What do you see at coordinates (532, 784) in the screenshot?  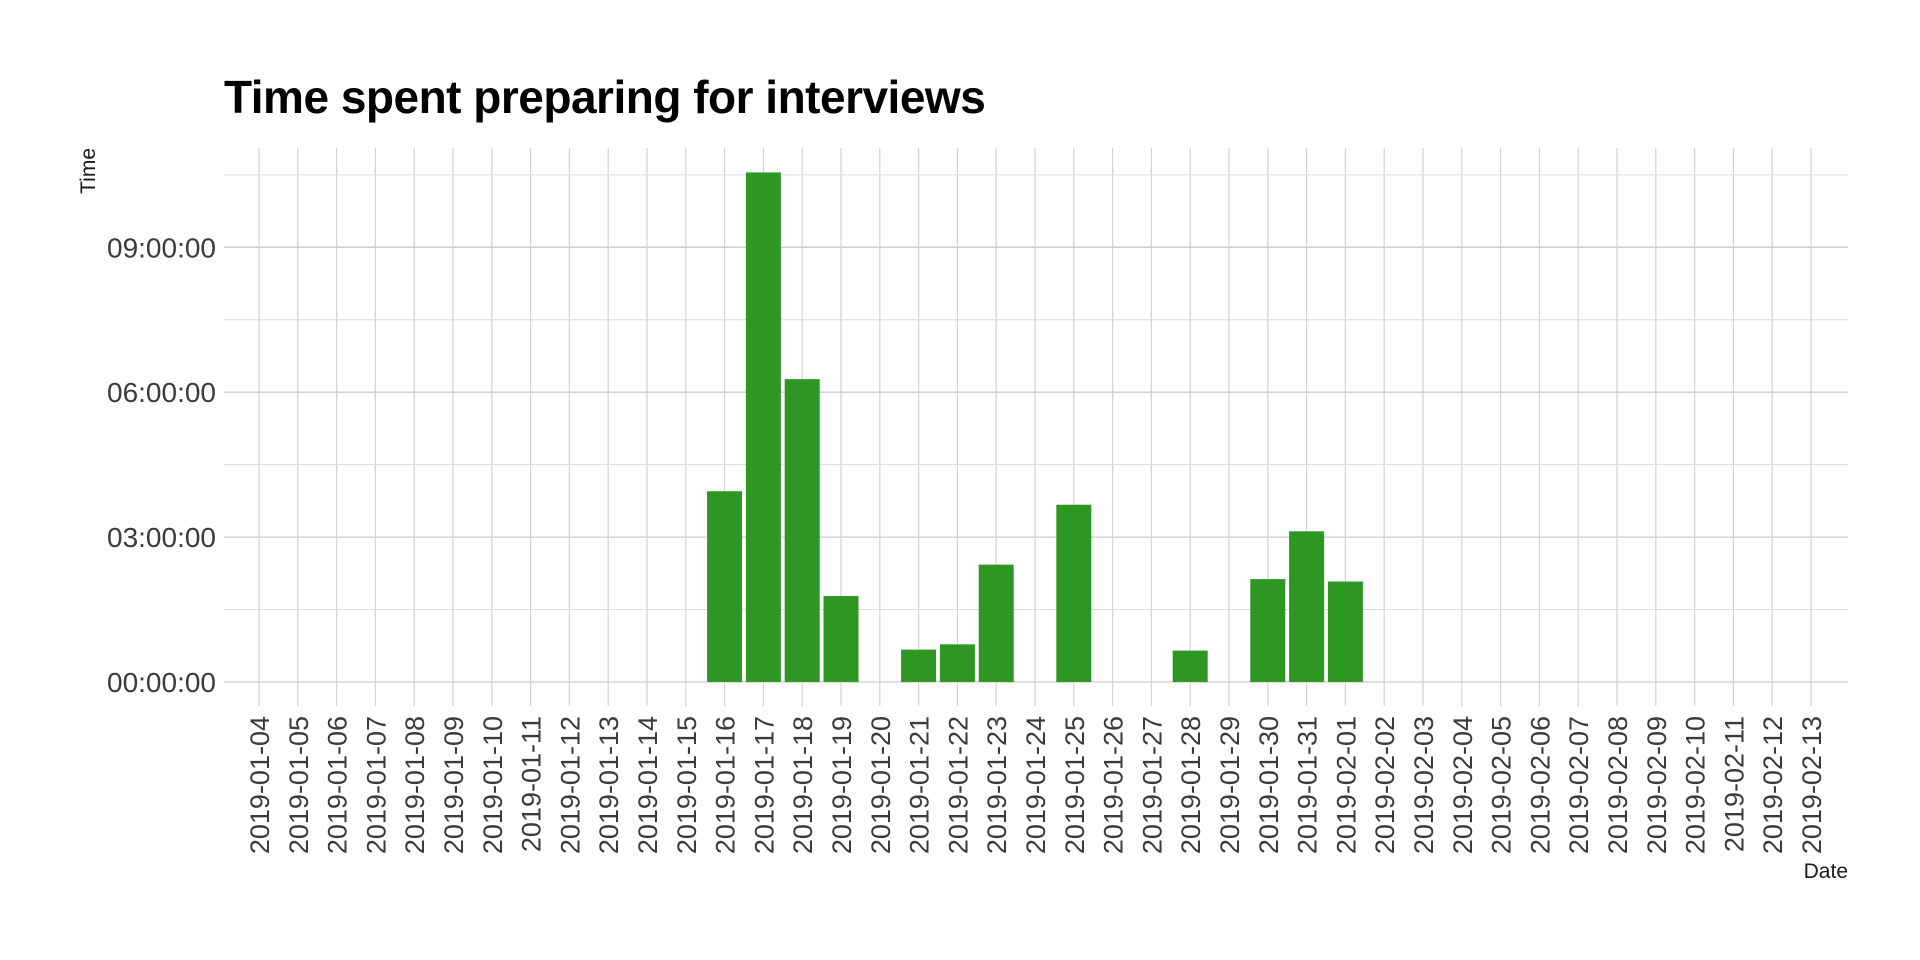 I see `x-tick-label: 2019-01-11` at bounding box center [532, 784].